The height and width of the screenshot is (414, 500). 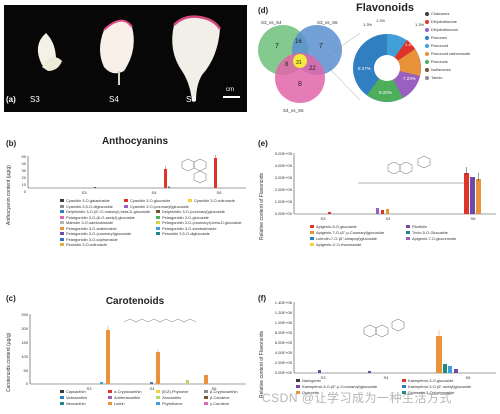 What do you see at coordinates (135, 301) in the screenshot?
I see `chart-title-carotenoids: Carotenoids` at bounding box center [135, 301].